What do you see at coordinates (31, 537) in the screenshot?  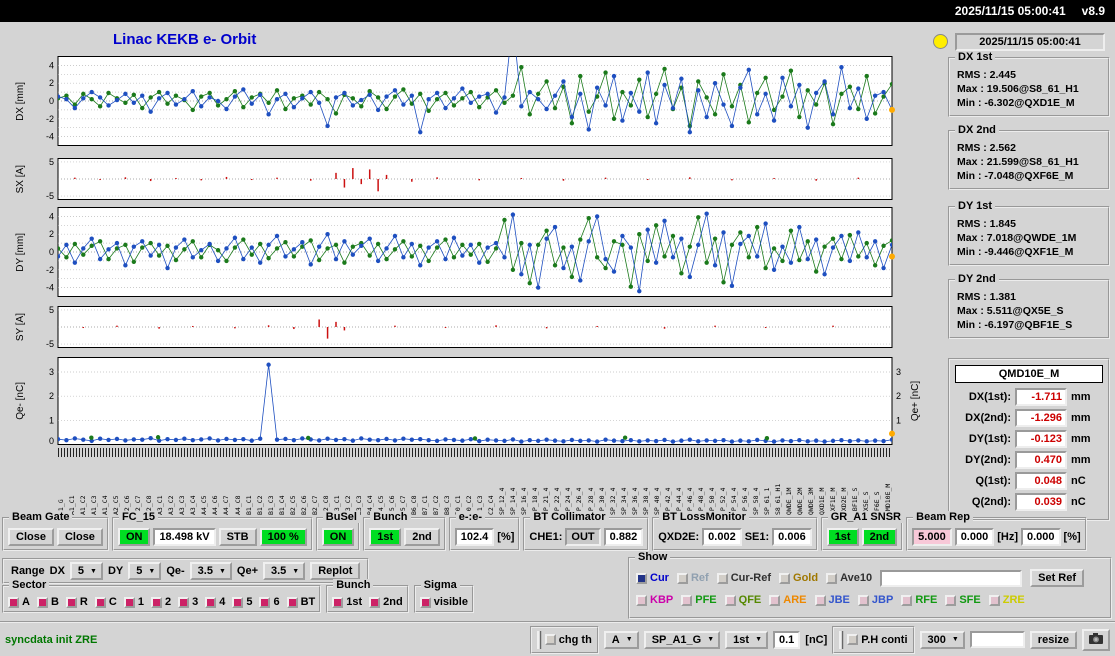 I see `beam-gate-close-1-button: Close` at bounding box center [31, 537].